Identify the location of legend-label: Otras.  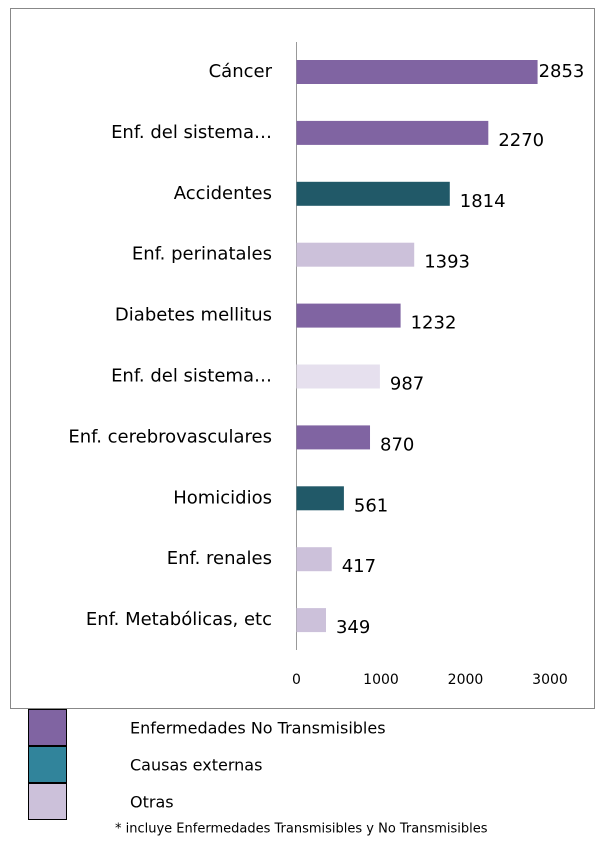
(152, 802).